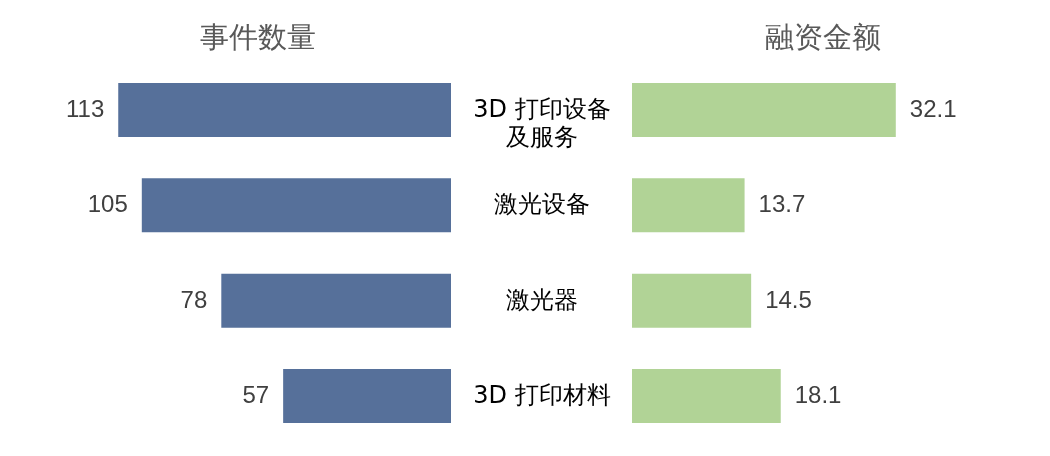 This screenshot has width=1050, height=456. Describe the element at coordinates (823, 37) in the screenshot. I see `chart-title: 融资金额` at that location.